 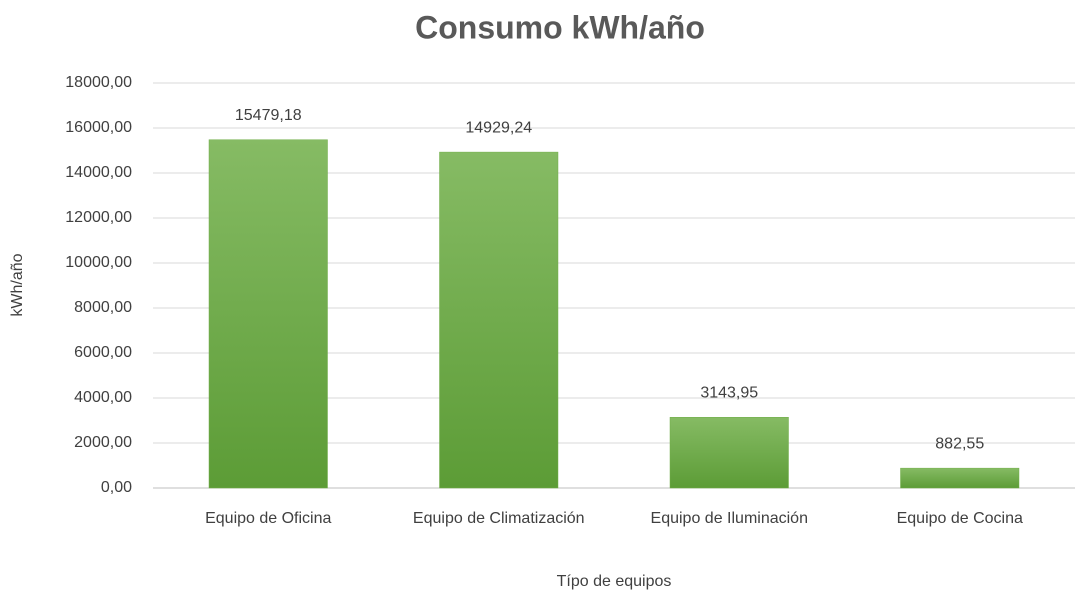 What do you see at coordinates (116, 487) in the screenshot?
I see `y-tick-label: 0,00` at bounding box center [116, 487].